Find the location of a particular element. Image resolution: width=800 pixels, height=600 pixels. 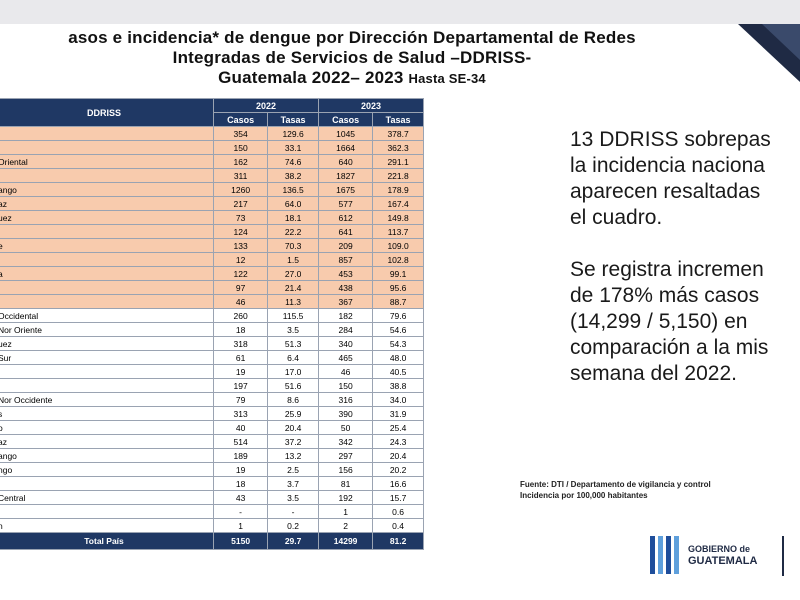

table-row: 124 22.2 641 113.7 is located at coordinates (212, 231).